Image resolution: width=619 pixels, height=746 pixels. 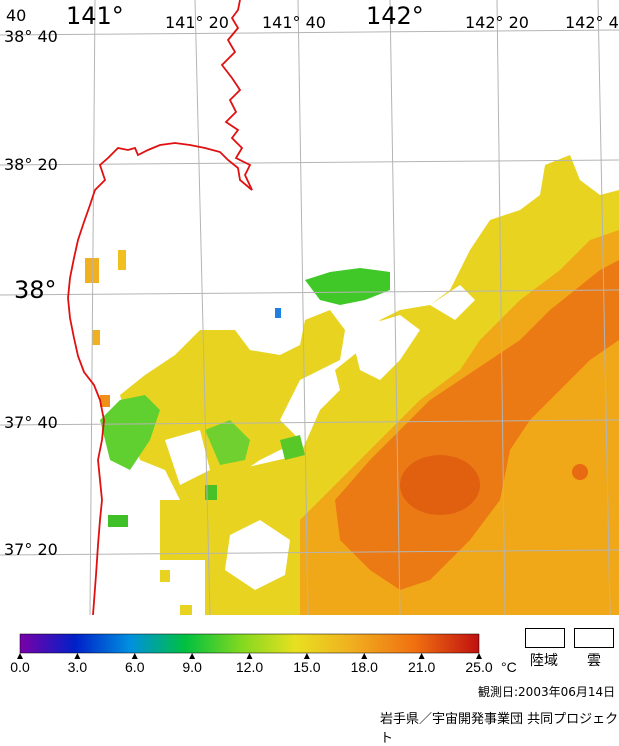 What do you see at coordinates (31, 549) in the screenshot?
I see `lat-label-37-20: 37° 20` at bounding box center [31, 549].